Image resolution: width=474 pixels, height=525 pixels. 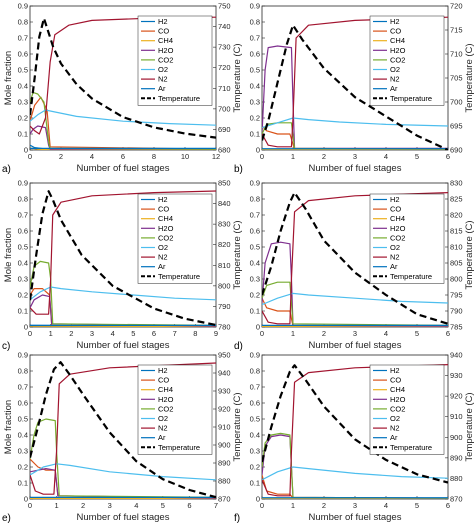 What do you see at coordinates (195, 333) in the screenshot?
I see `x-tick-label: 8` at bounding box center [195, 333].